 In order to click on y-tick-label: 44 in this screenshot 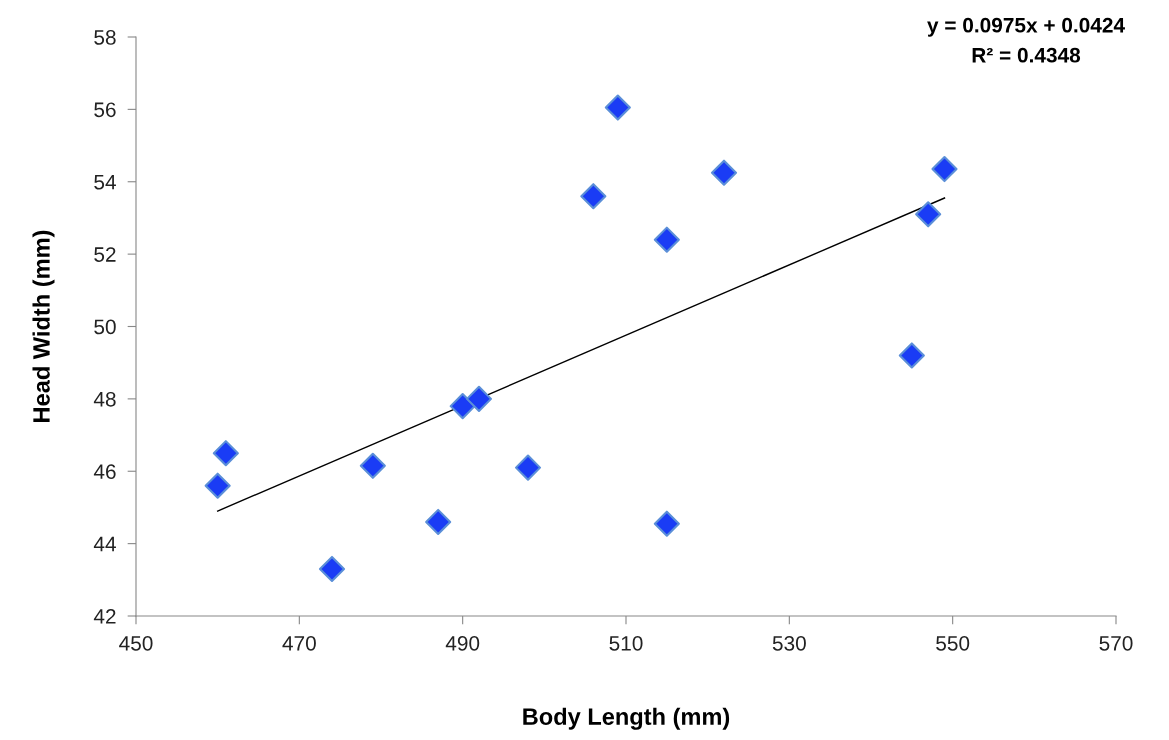, I will do `click(104, 544)`.